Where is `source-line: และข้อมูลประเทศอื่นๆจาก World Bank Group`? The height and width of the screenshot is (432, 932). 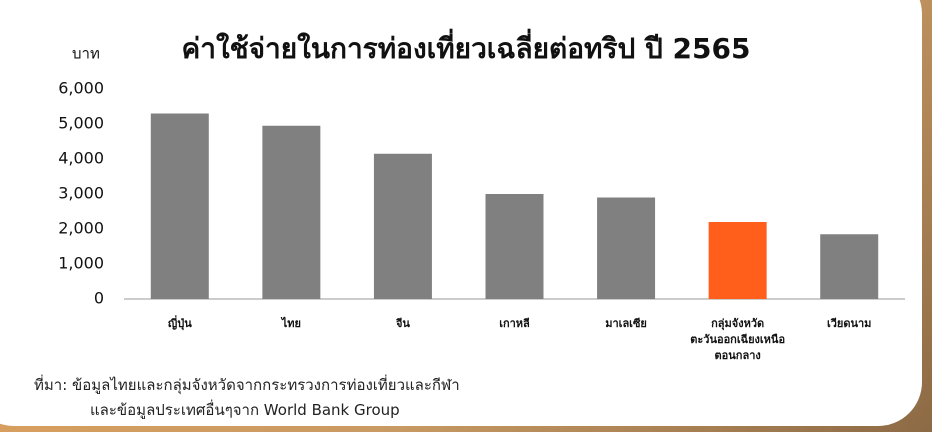 source-line: และข้อมูลประเทศอื่นๆจาก World Bank Group is located at coordinates (245, 410).